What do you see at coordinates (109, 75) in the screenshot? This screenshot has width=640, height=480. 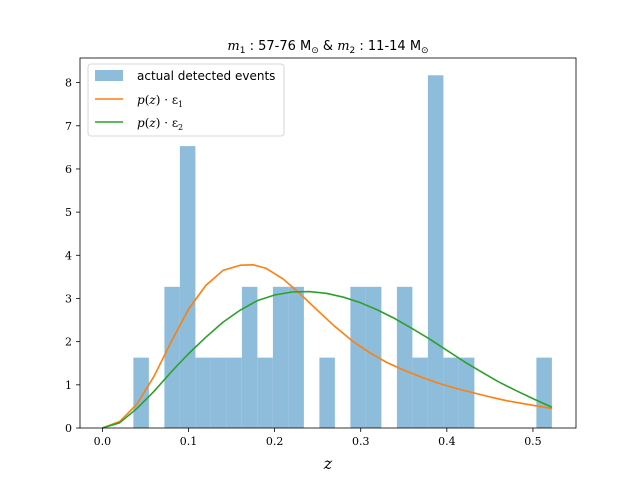 I see `legend-swatch-histogram` at bounding box center [109, 75].